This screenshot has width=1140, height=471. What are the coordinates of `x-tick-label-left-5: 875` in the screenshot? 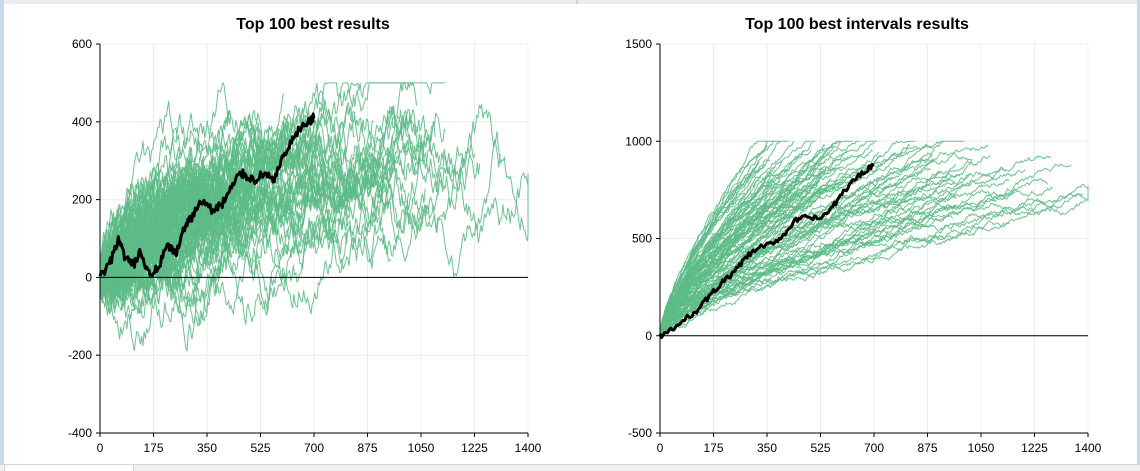 It's located at (367, 448).